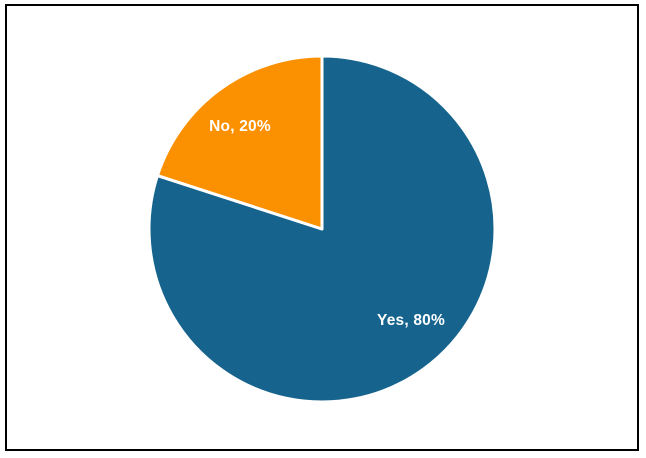 This screenshot has height=458, width=646. What do you see at coordinates (411, 320) in the screenshot?
I see `pie-slice-label-yes: Yes, 80%` at bounding box center [411, 320].